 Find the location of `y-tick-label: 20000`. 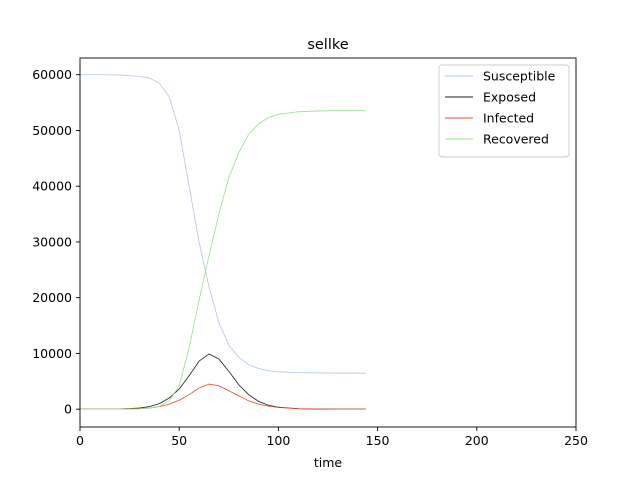

y-tick-label: 20000 is located at coordinates (52, 297).